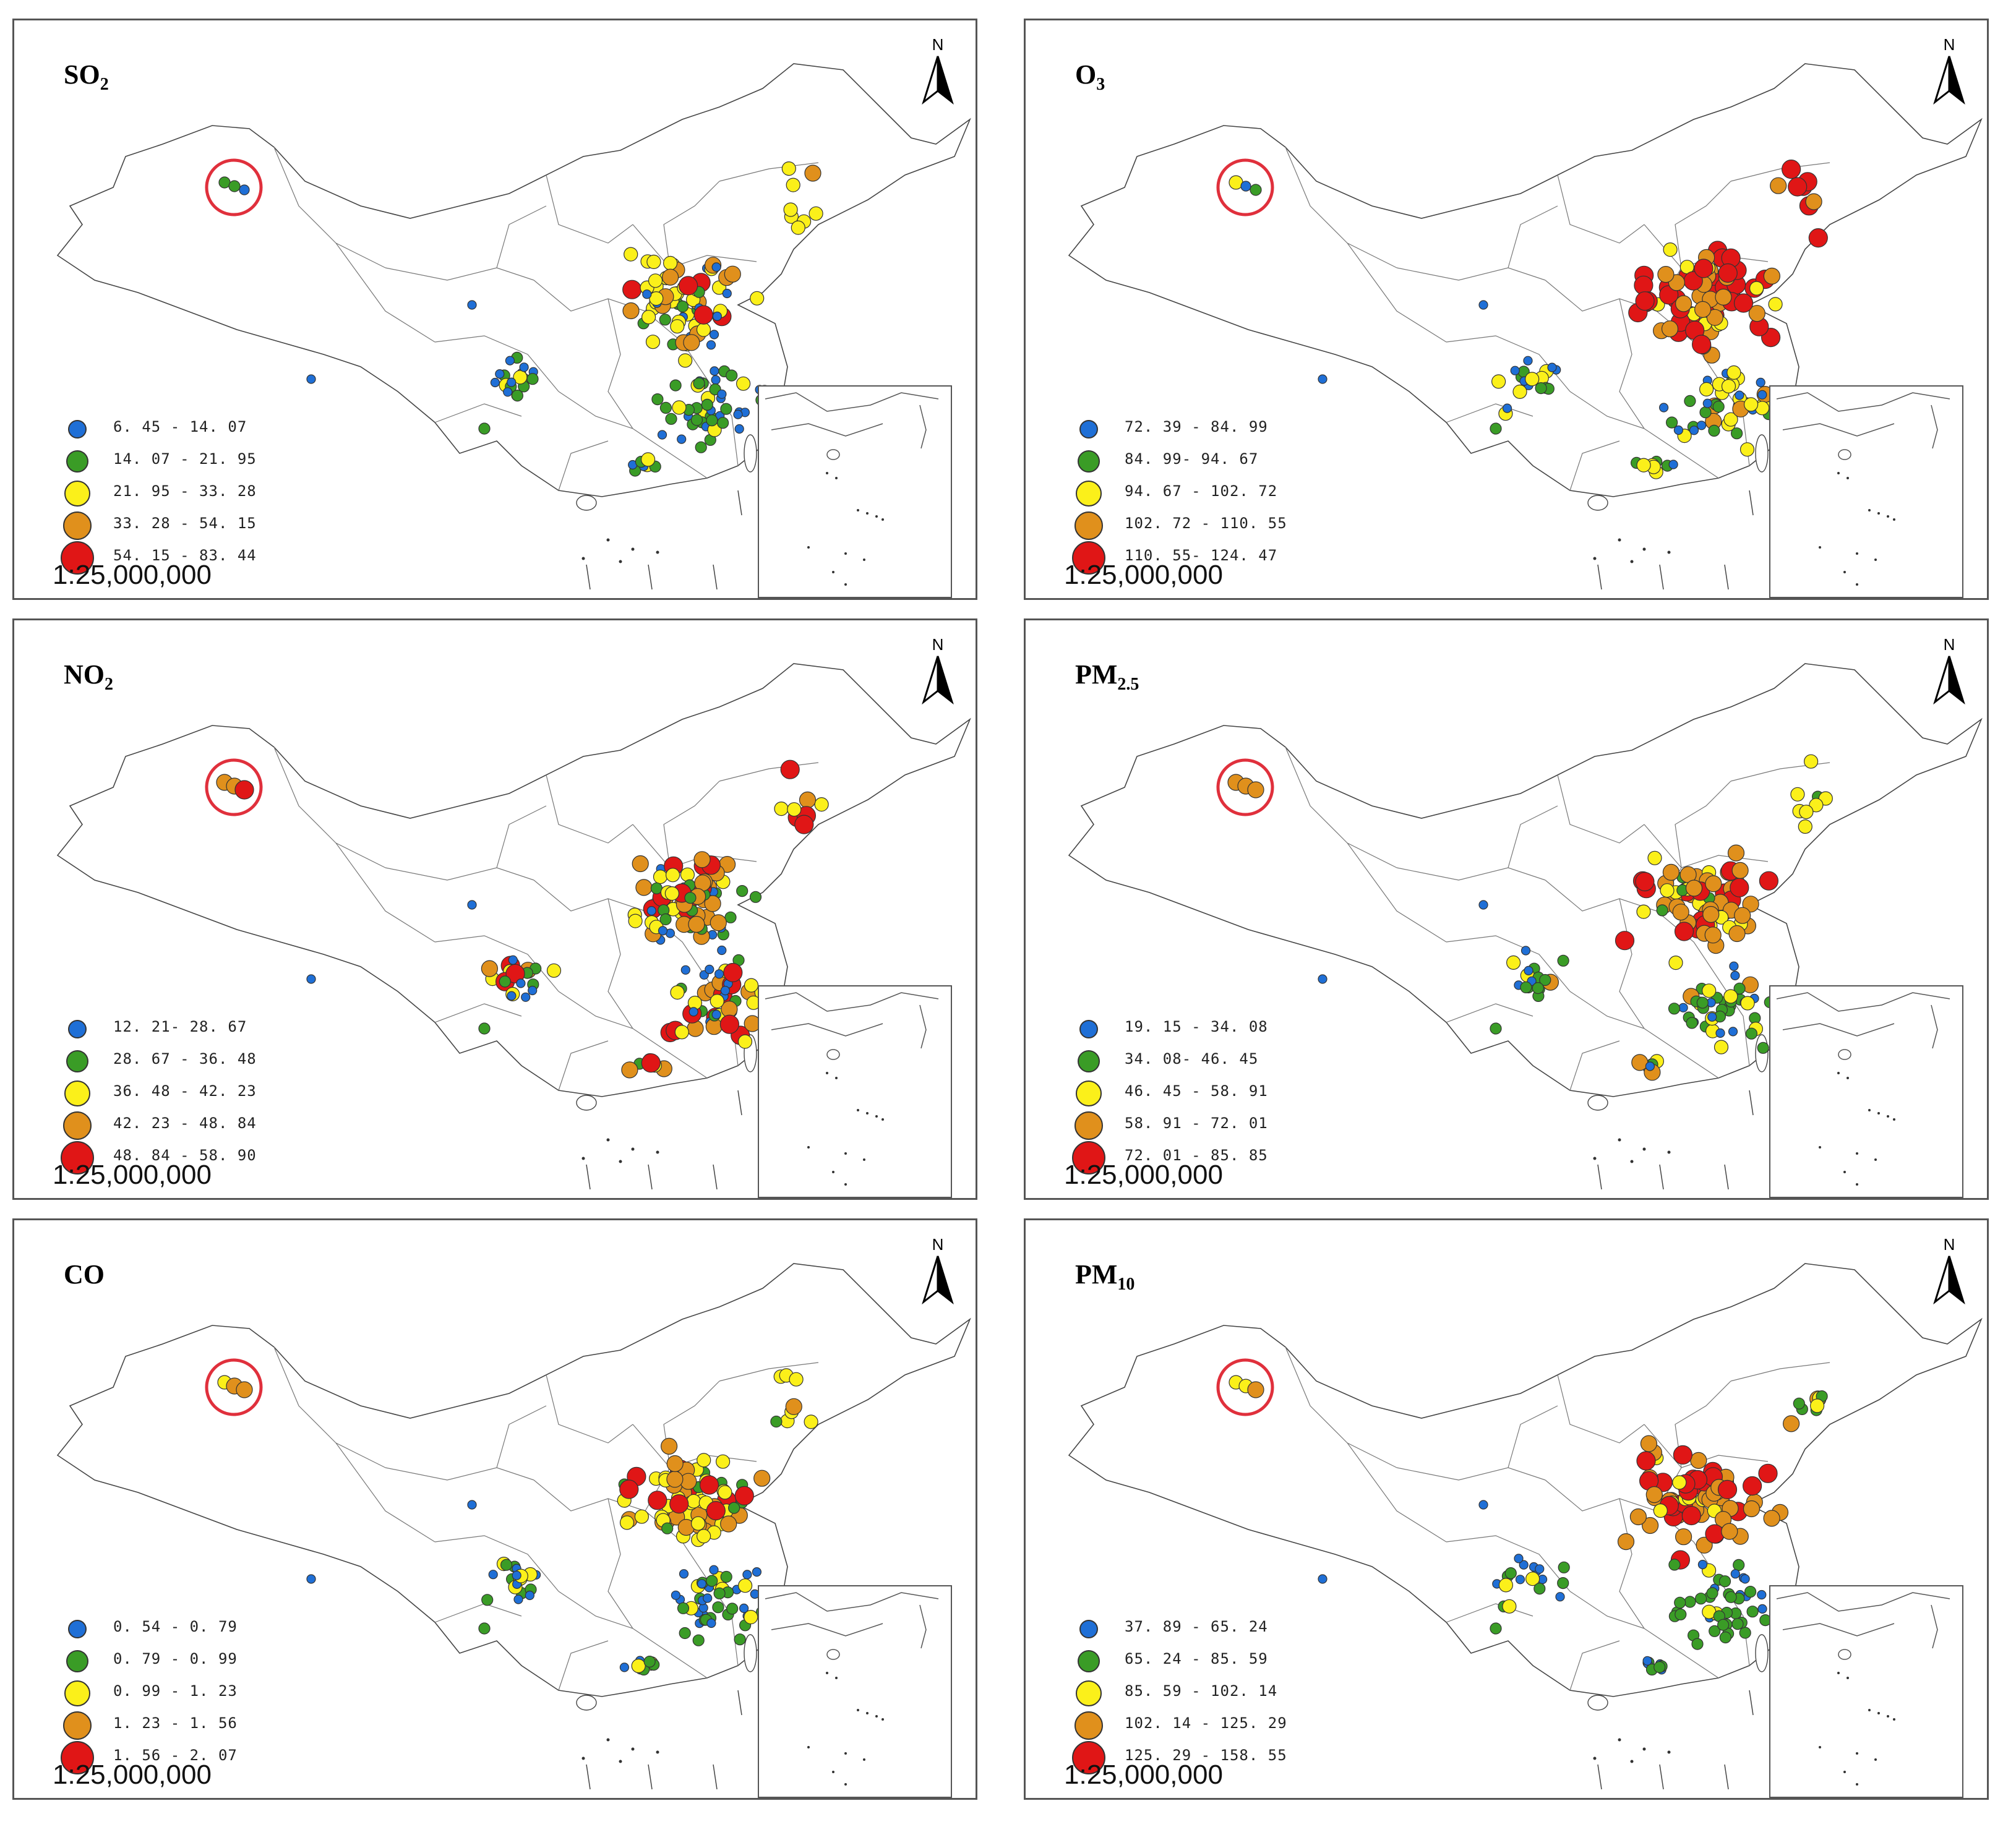  What do you see at coordinates (175, 1627) in the screenshot?
I see `legend-label: 0. 54 - 0. 79` at bounding box center [175, 1627].